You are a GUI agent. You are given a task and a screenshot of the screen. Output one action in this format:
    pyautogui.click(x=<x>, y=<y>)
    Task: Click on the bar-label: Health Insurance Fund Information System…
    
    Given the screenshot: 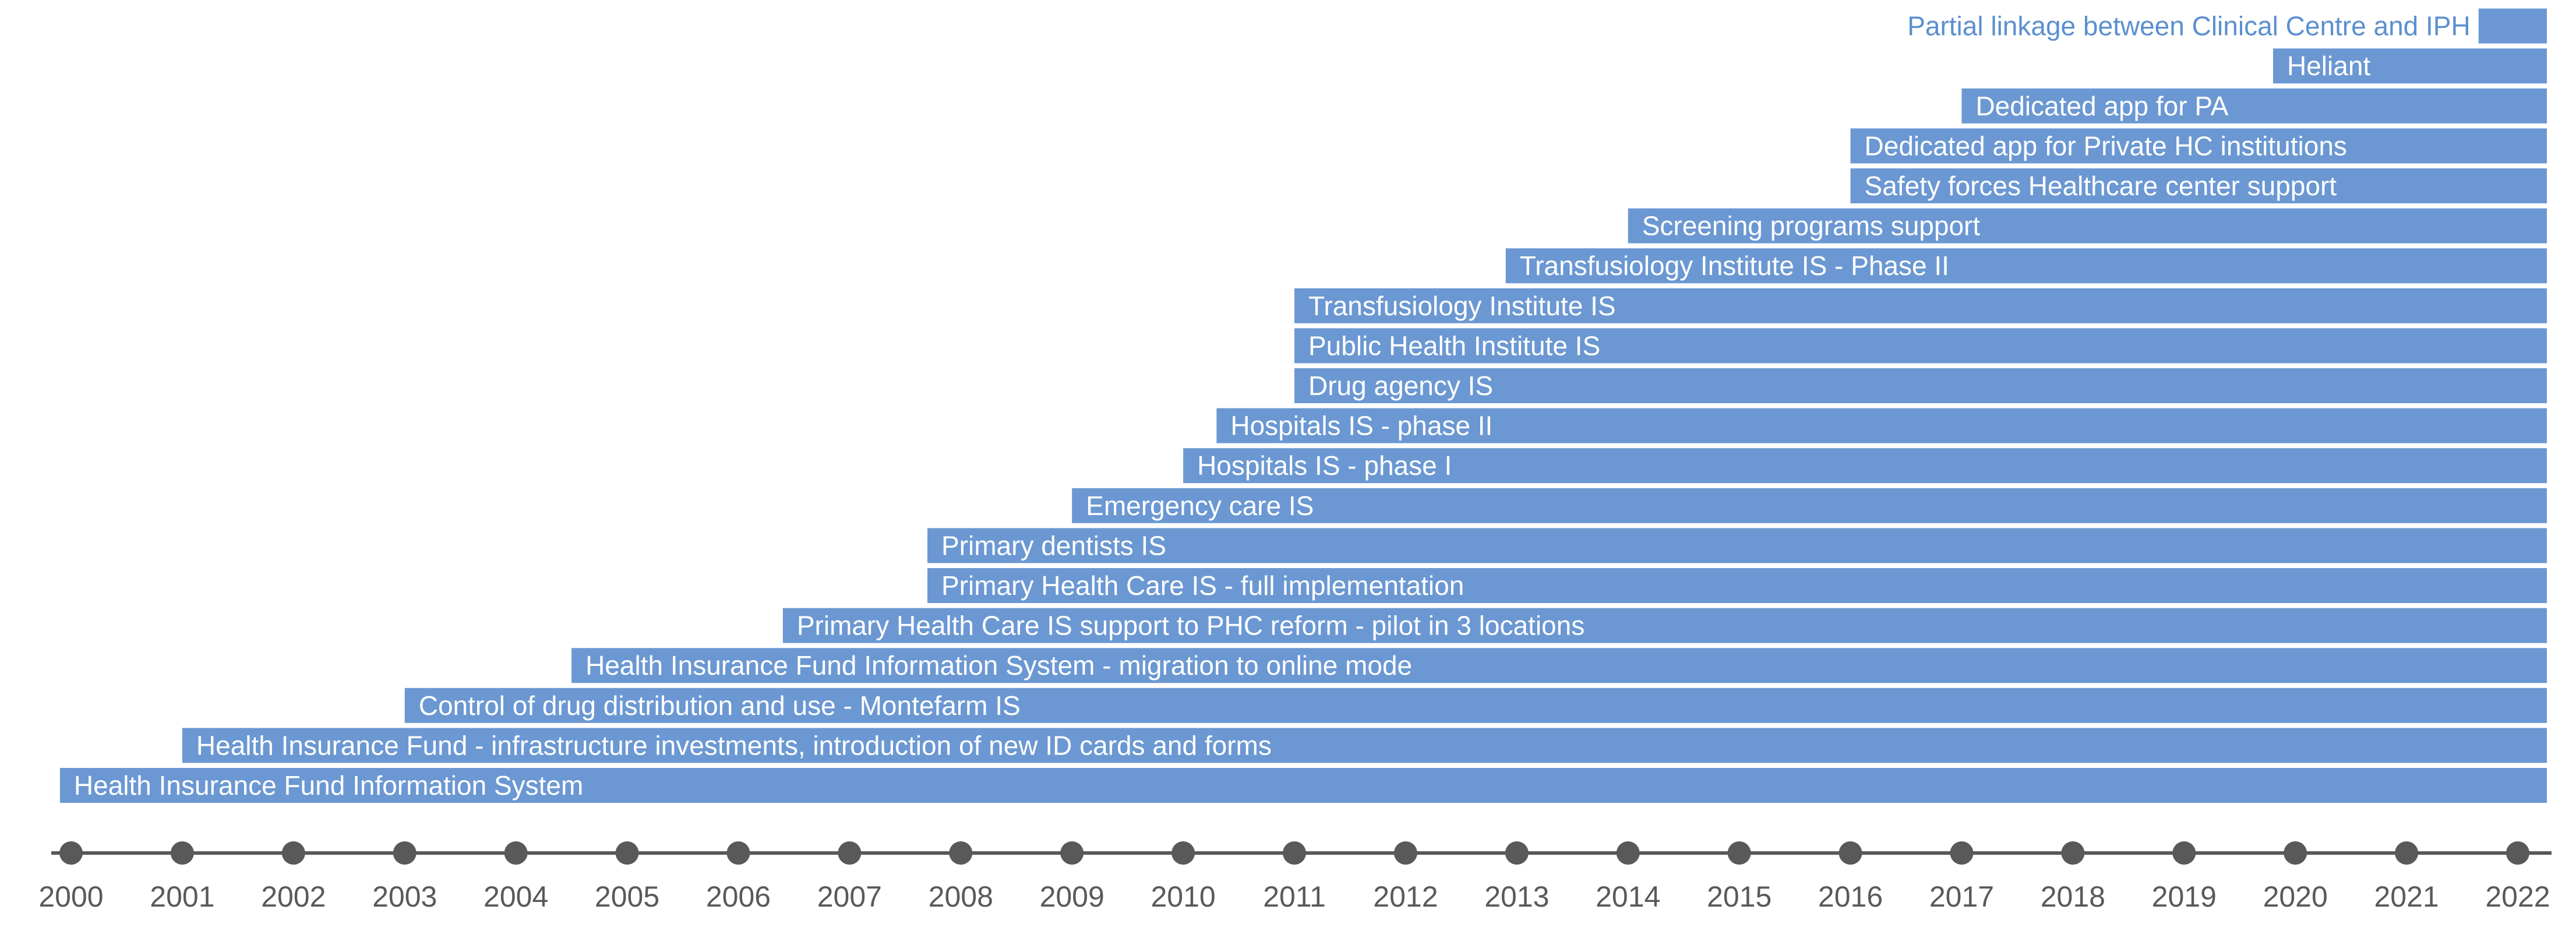 What is the action you would take?
    pyautogui.click(x=999, y=666)
    